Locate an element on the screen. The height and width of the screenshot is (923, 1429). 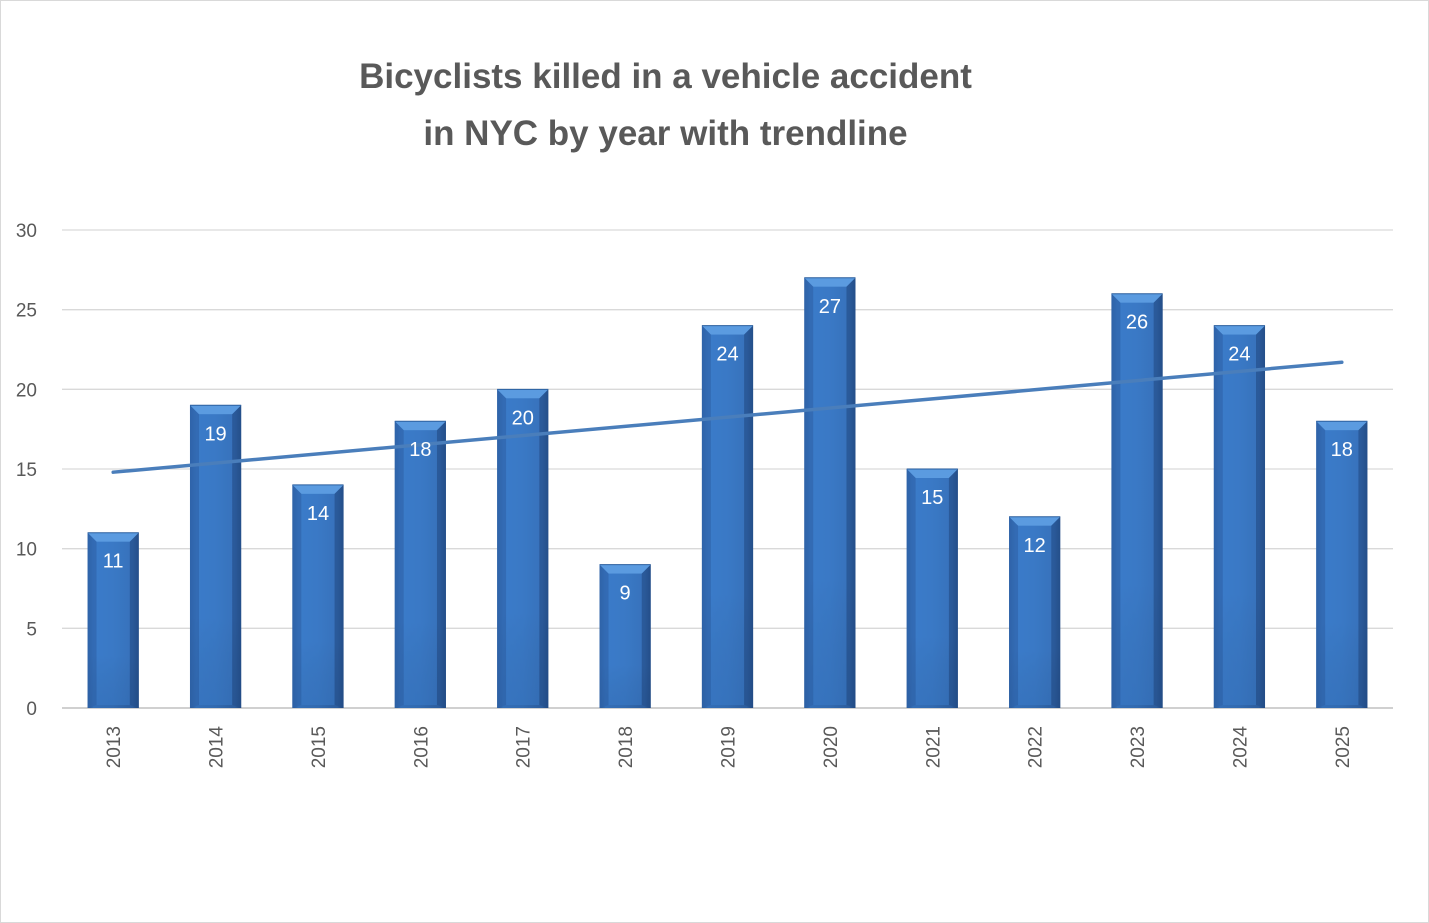
bar-2022 is located at coordinates (1035, 612).